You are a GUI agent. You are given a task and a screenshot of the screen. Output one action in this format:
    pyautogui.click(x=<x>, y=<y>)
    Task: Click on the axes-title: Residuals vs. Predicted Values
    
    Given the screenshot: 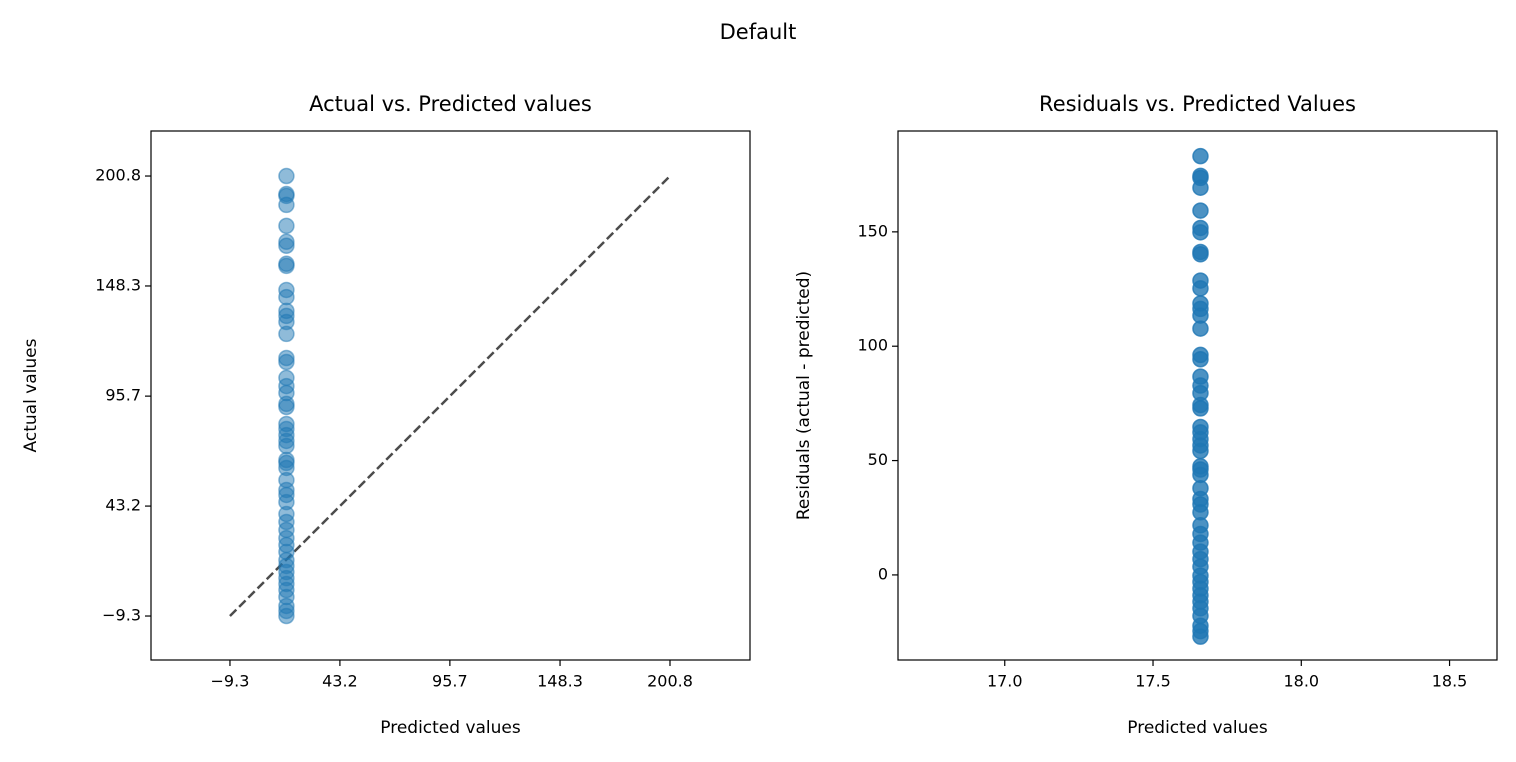 What is the action you would take?
    pyautogui.click(x=1197, y=104)
    